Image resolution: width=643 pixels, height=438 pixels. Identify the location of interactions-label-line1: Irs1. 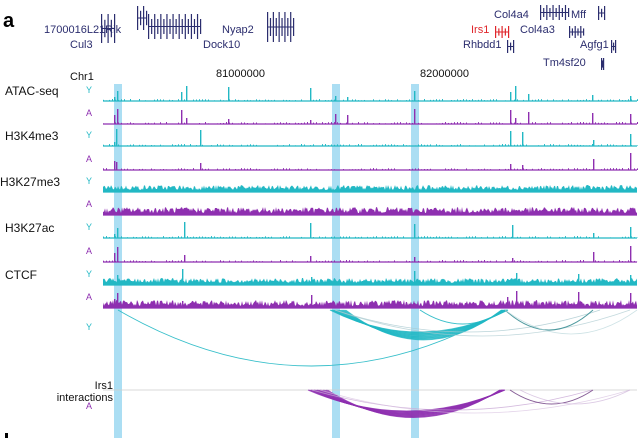
(104, 386).